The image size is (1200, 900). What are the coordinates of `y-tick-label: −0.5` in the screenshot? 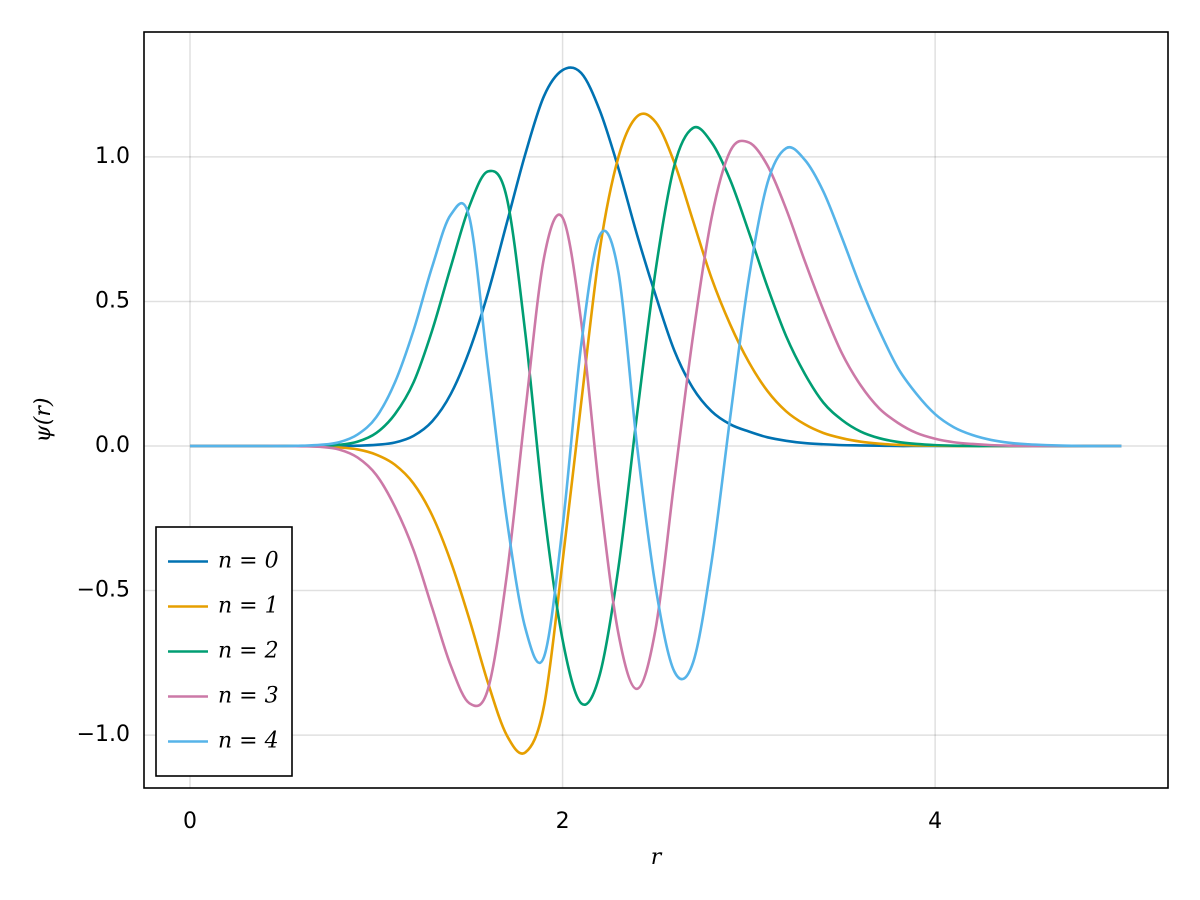 It's located at (103, 590).